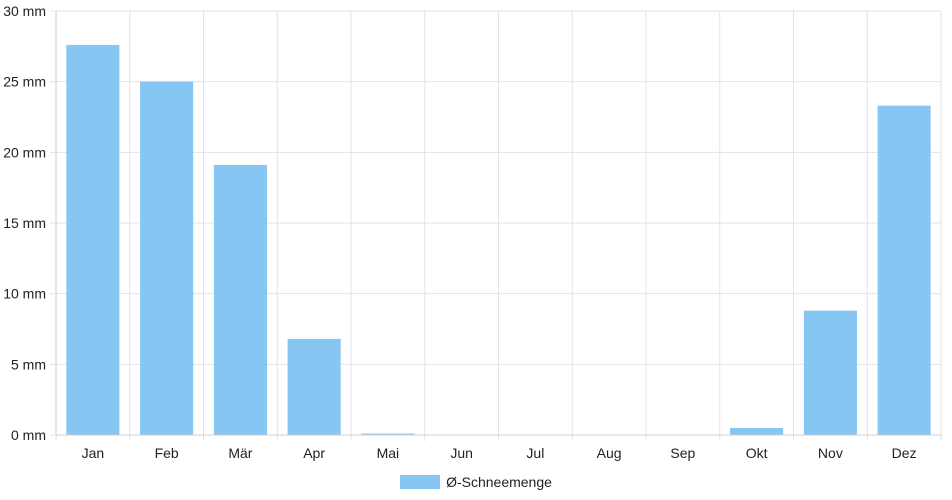 The height and width of the screenshot is (500, 952). I want to click on x-tick-label: Mär, so click(240, 453).